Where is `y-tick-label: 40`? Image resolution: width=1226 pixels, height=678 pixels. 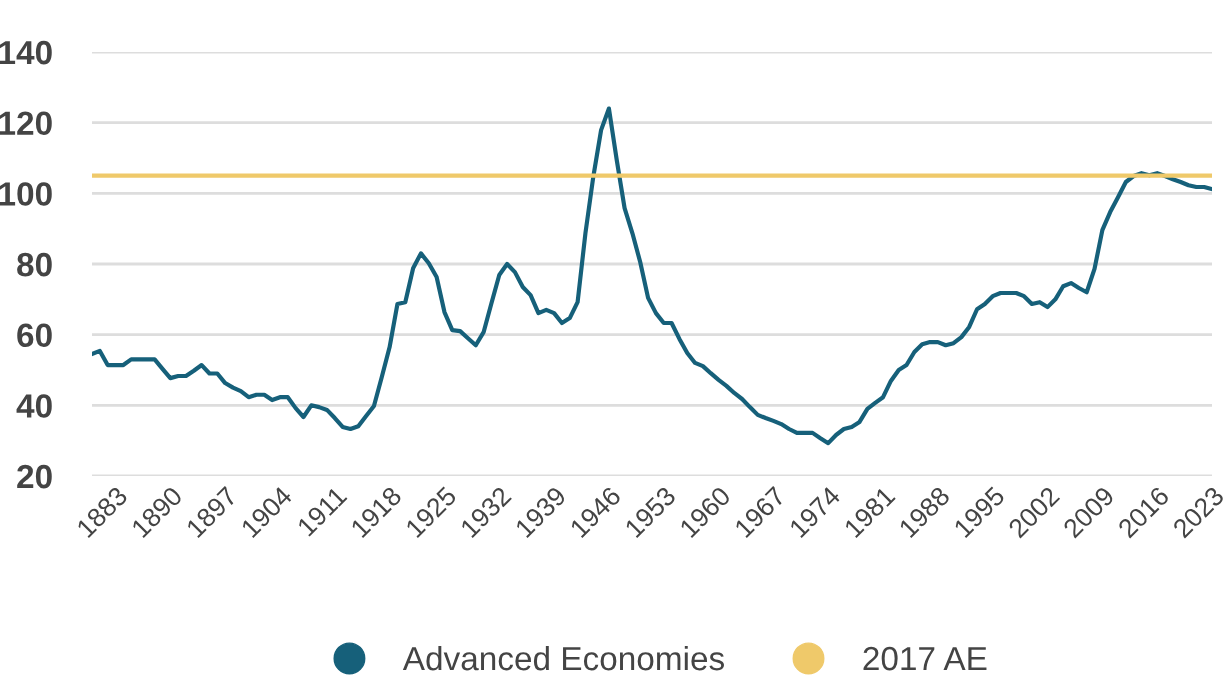
y-tick-label: 40 is located at coordinates (34, 406).